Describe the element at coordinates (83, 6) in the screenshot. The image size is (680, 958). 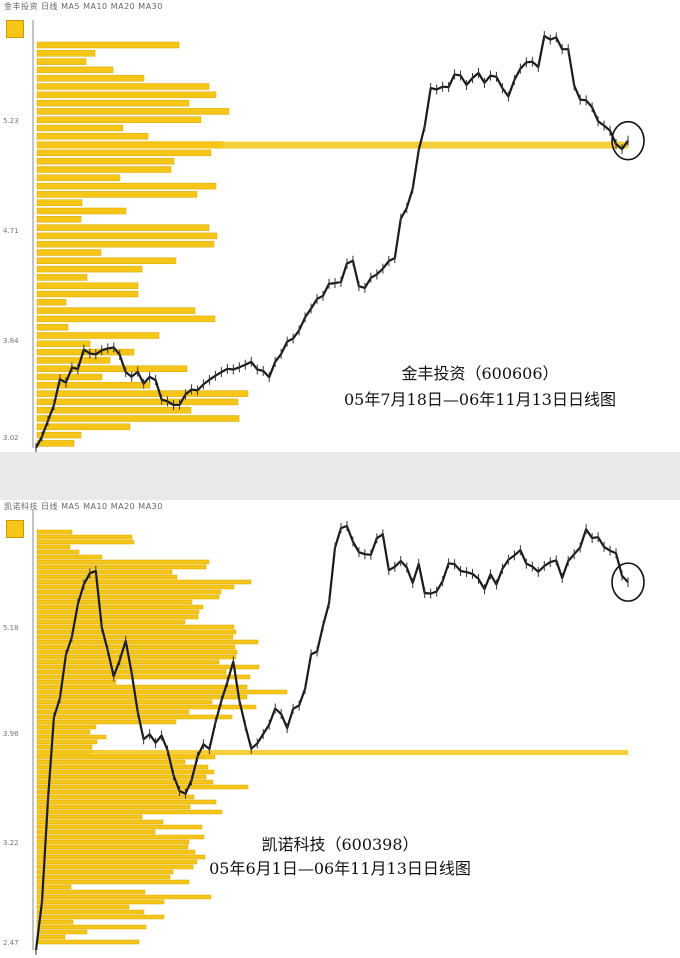
I see `chart-header: 金丰投资 日线 MA5 MA10 MA20 MA30` at that location.